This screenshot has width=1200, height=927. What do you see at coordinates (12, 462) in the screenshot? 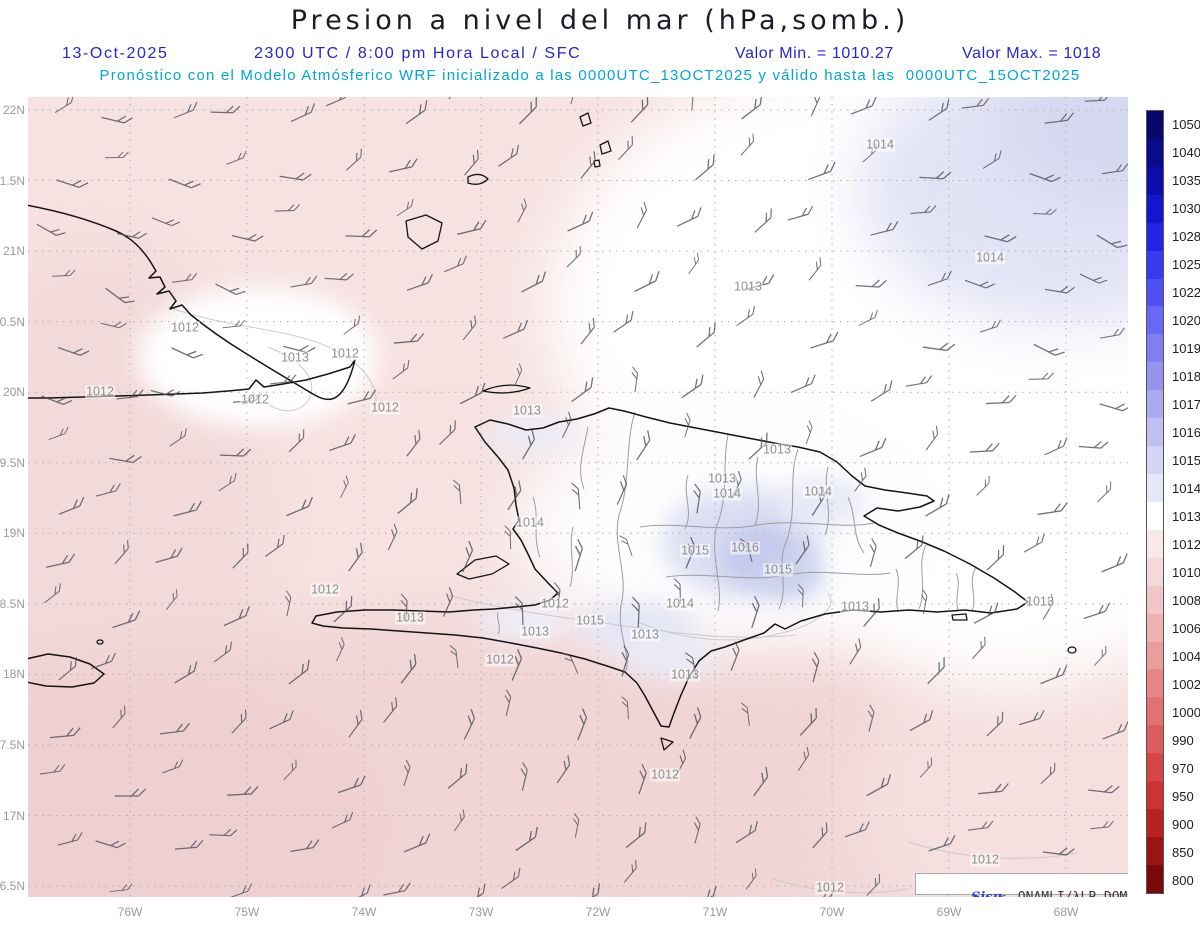
I see `y-axis-label: 9.5N` at bounding box center [12, 462].